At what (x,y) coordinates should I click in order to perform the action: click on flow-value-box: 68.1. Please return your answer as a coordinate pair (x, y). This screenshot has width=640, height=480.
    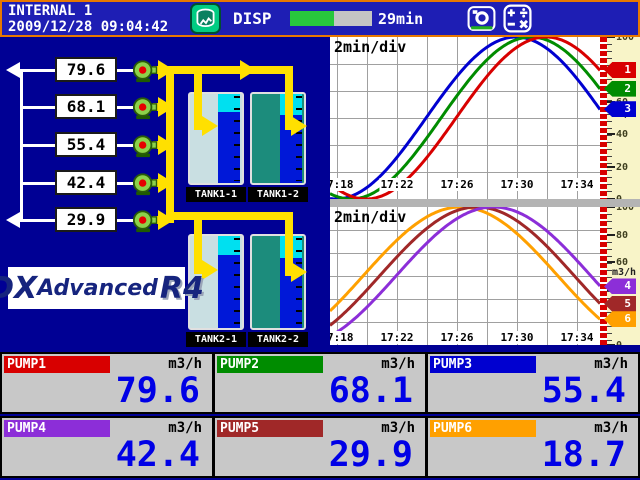
    Looking at the image, I should click on (86, 106).